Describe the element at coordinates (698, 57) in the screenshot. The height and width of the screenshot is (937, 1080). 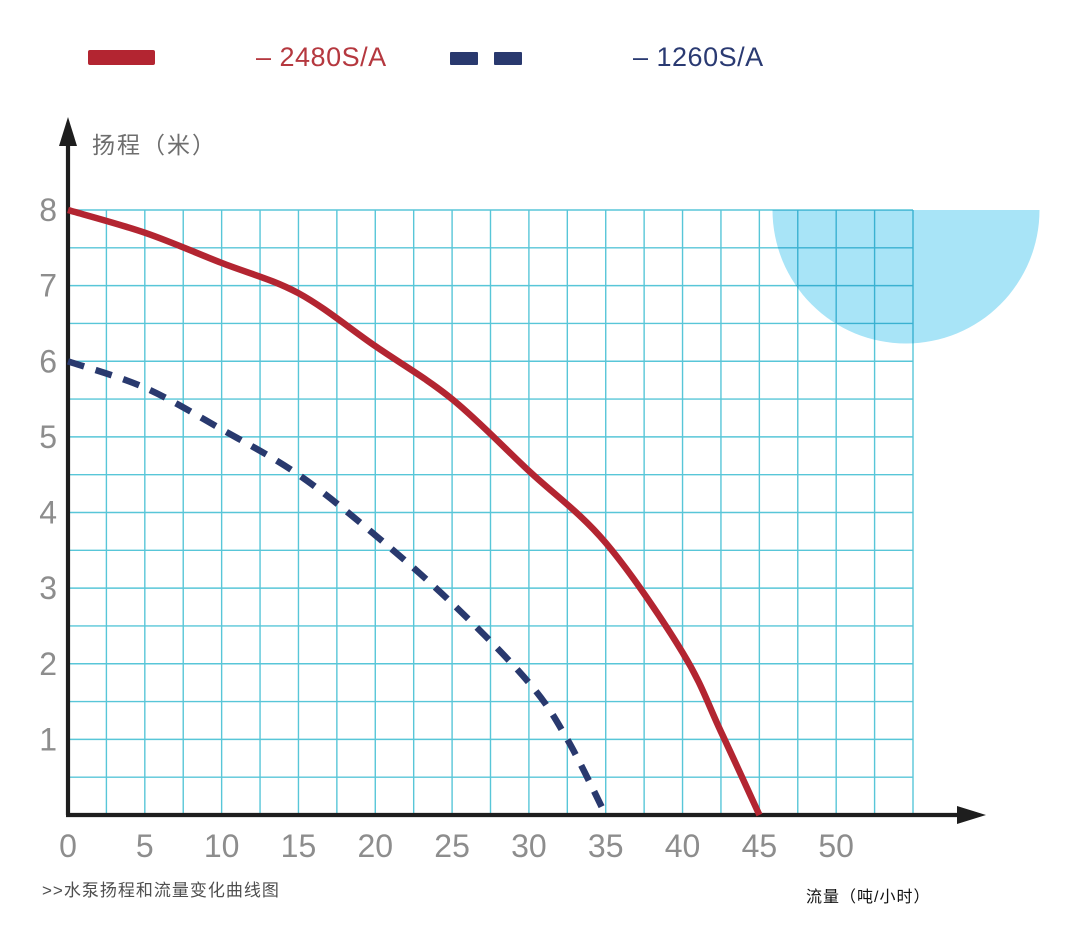
I see `legend-label-1260sa: – 1260S/A` at that location.